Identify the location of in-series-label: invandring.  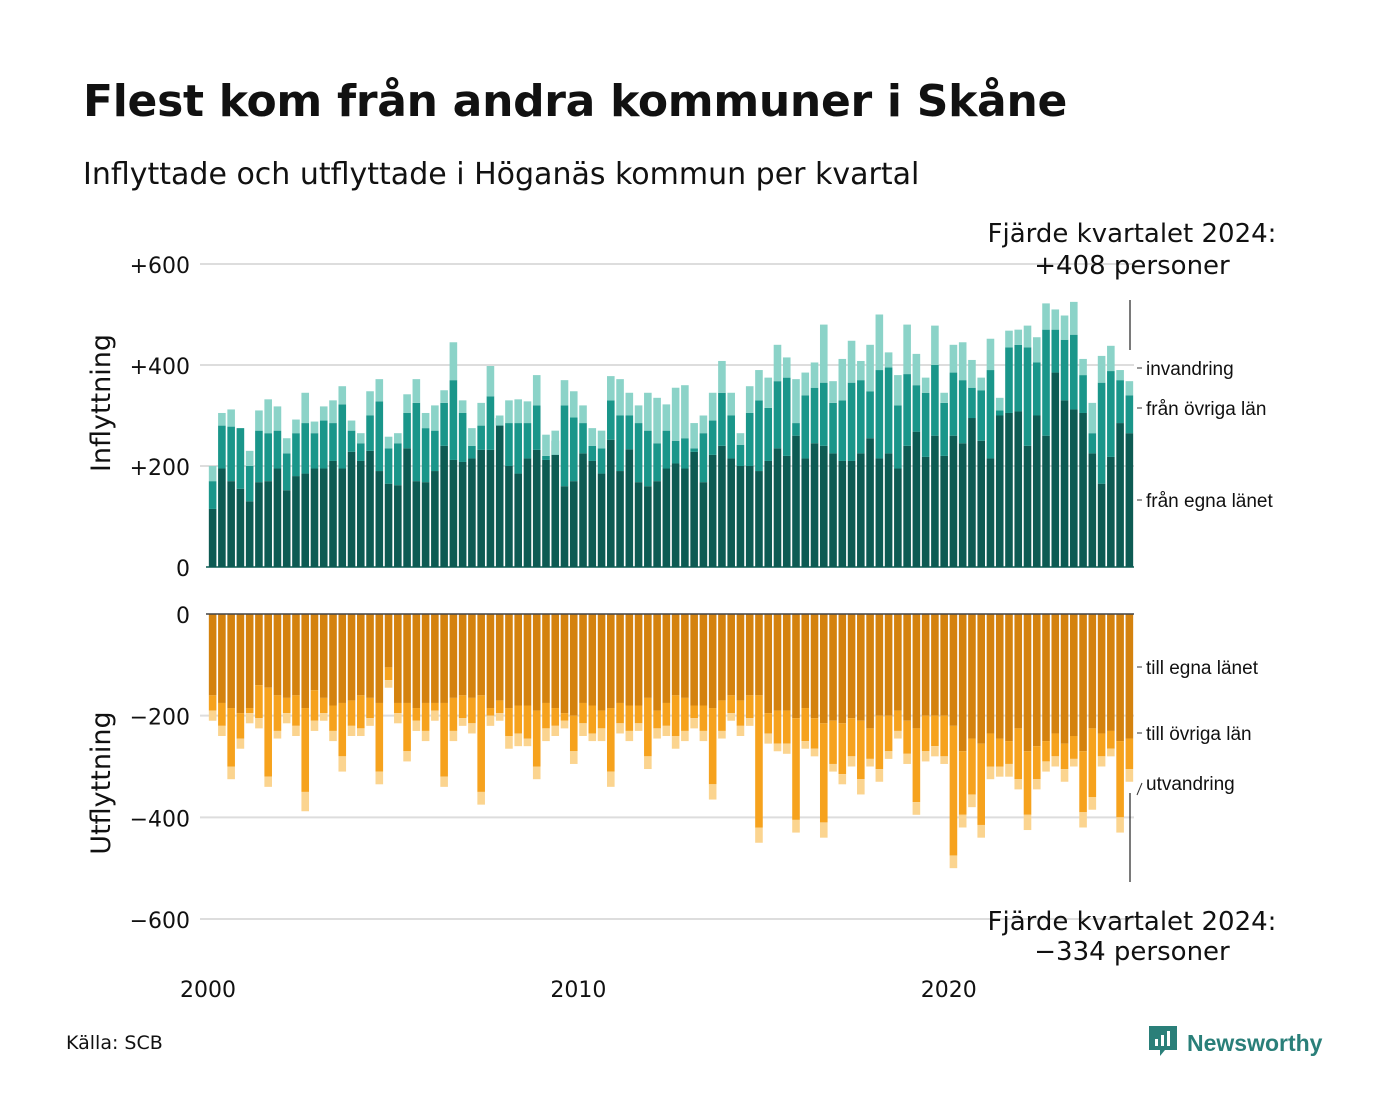
(1190, 369).